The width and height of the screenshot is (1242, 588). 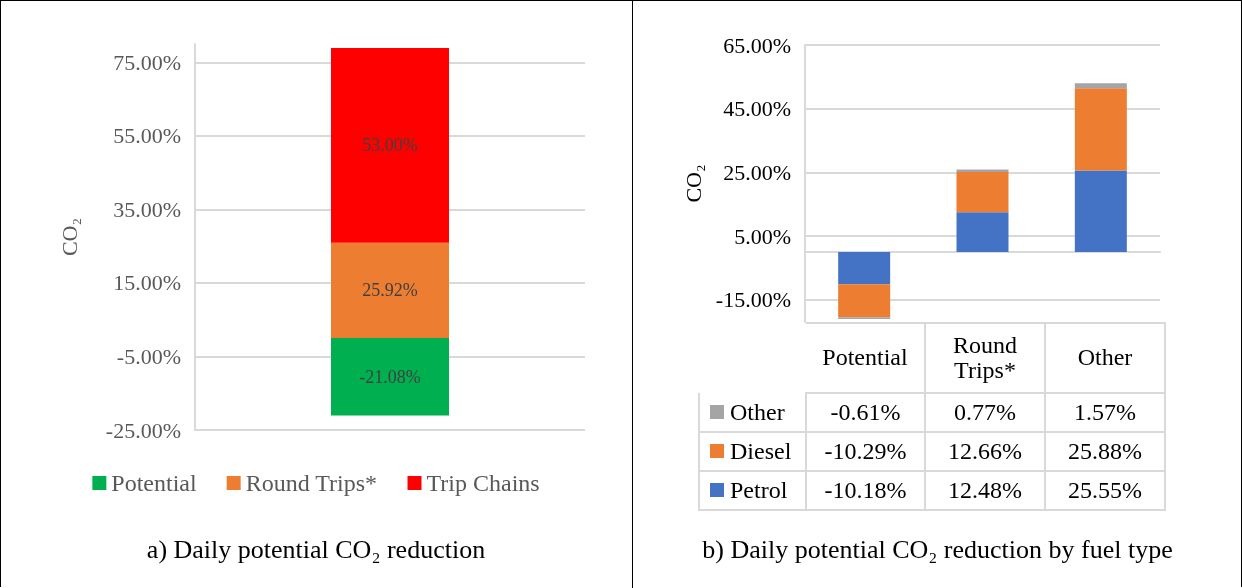 I want to click on data-label: 53.00%, so click(x=390, y=145).